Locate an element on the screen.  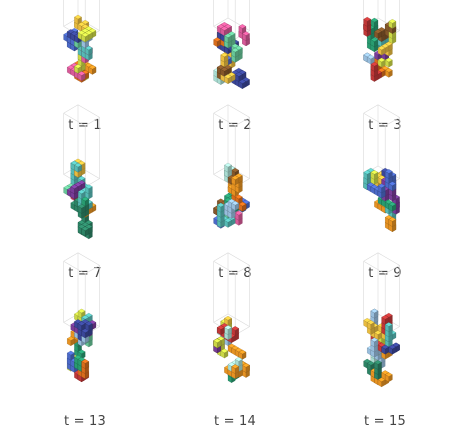
voxel-panel: t = 13 is located at coordinates (85, 366).